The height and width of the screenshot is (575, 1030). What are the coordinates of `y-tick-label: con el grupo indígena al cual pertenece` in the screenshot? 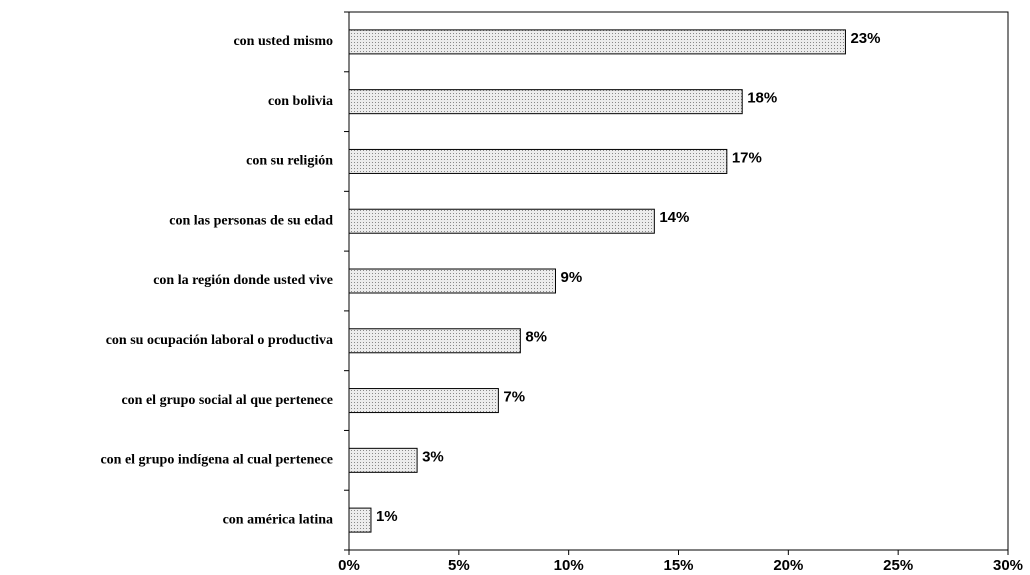 It's located at (216, 460).